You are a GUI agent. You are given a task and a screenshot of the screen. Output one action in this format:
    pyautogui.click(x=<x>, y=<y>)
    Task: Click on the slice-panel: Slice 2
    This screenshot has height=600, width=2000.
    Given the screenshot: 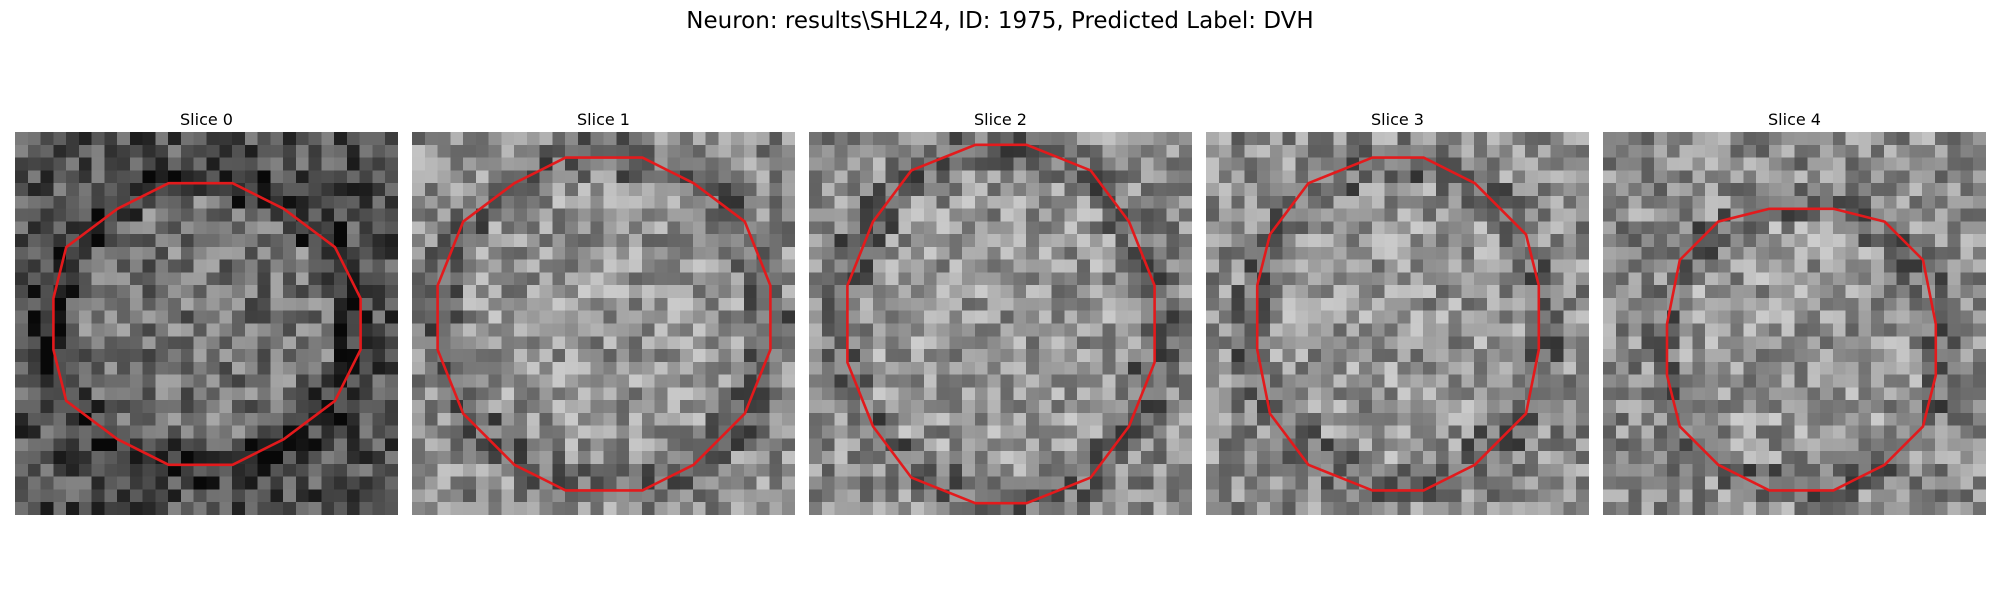 What is the action you would take?
    pyautogui.click(x=1000, y=311)
    